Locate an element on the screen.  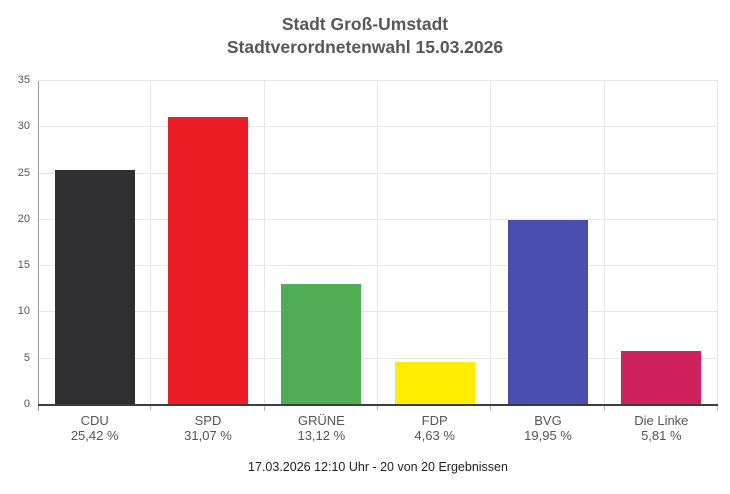
y-axis-tick-label: 0 is located at coordinates (26, 404).